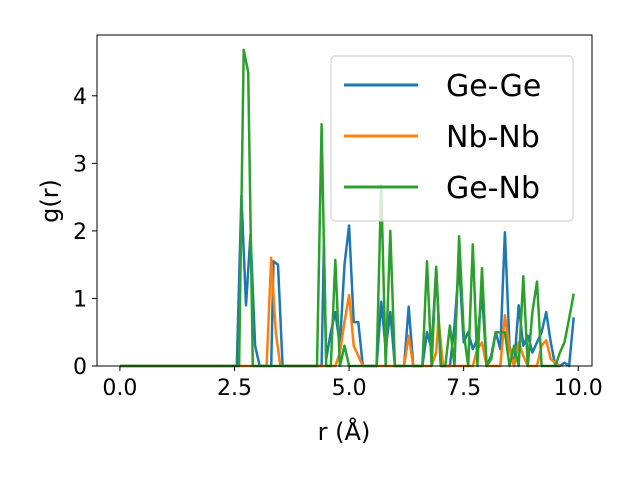 The height and width of the screenshot is (480, 640). I want to click on y-tick-label: 3, so click(80, 164).